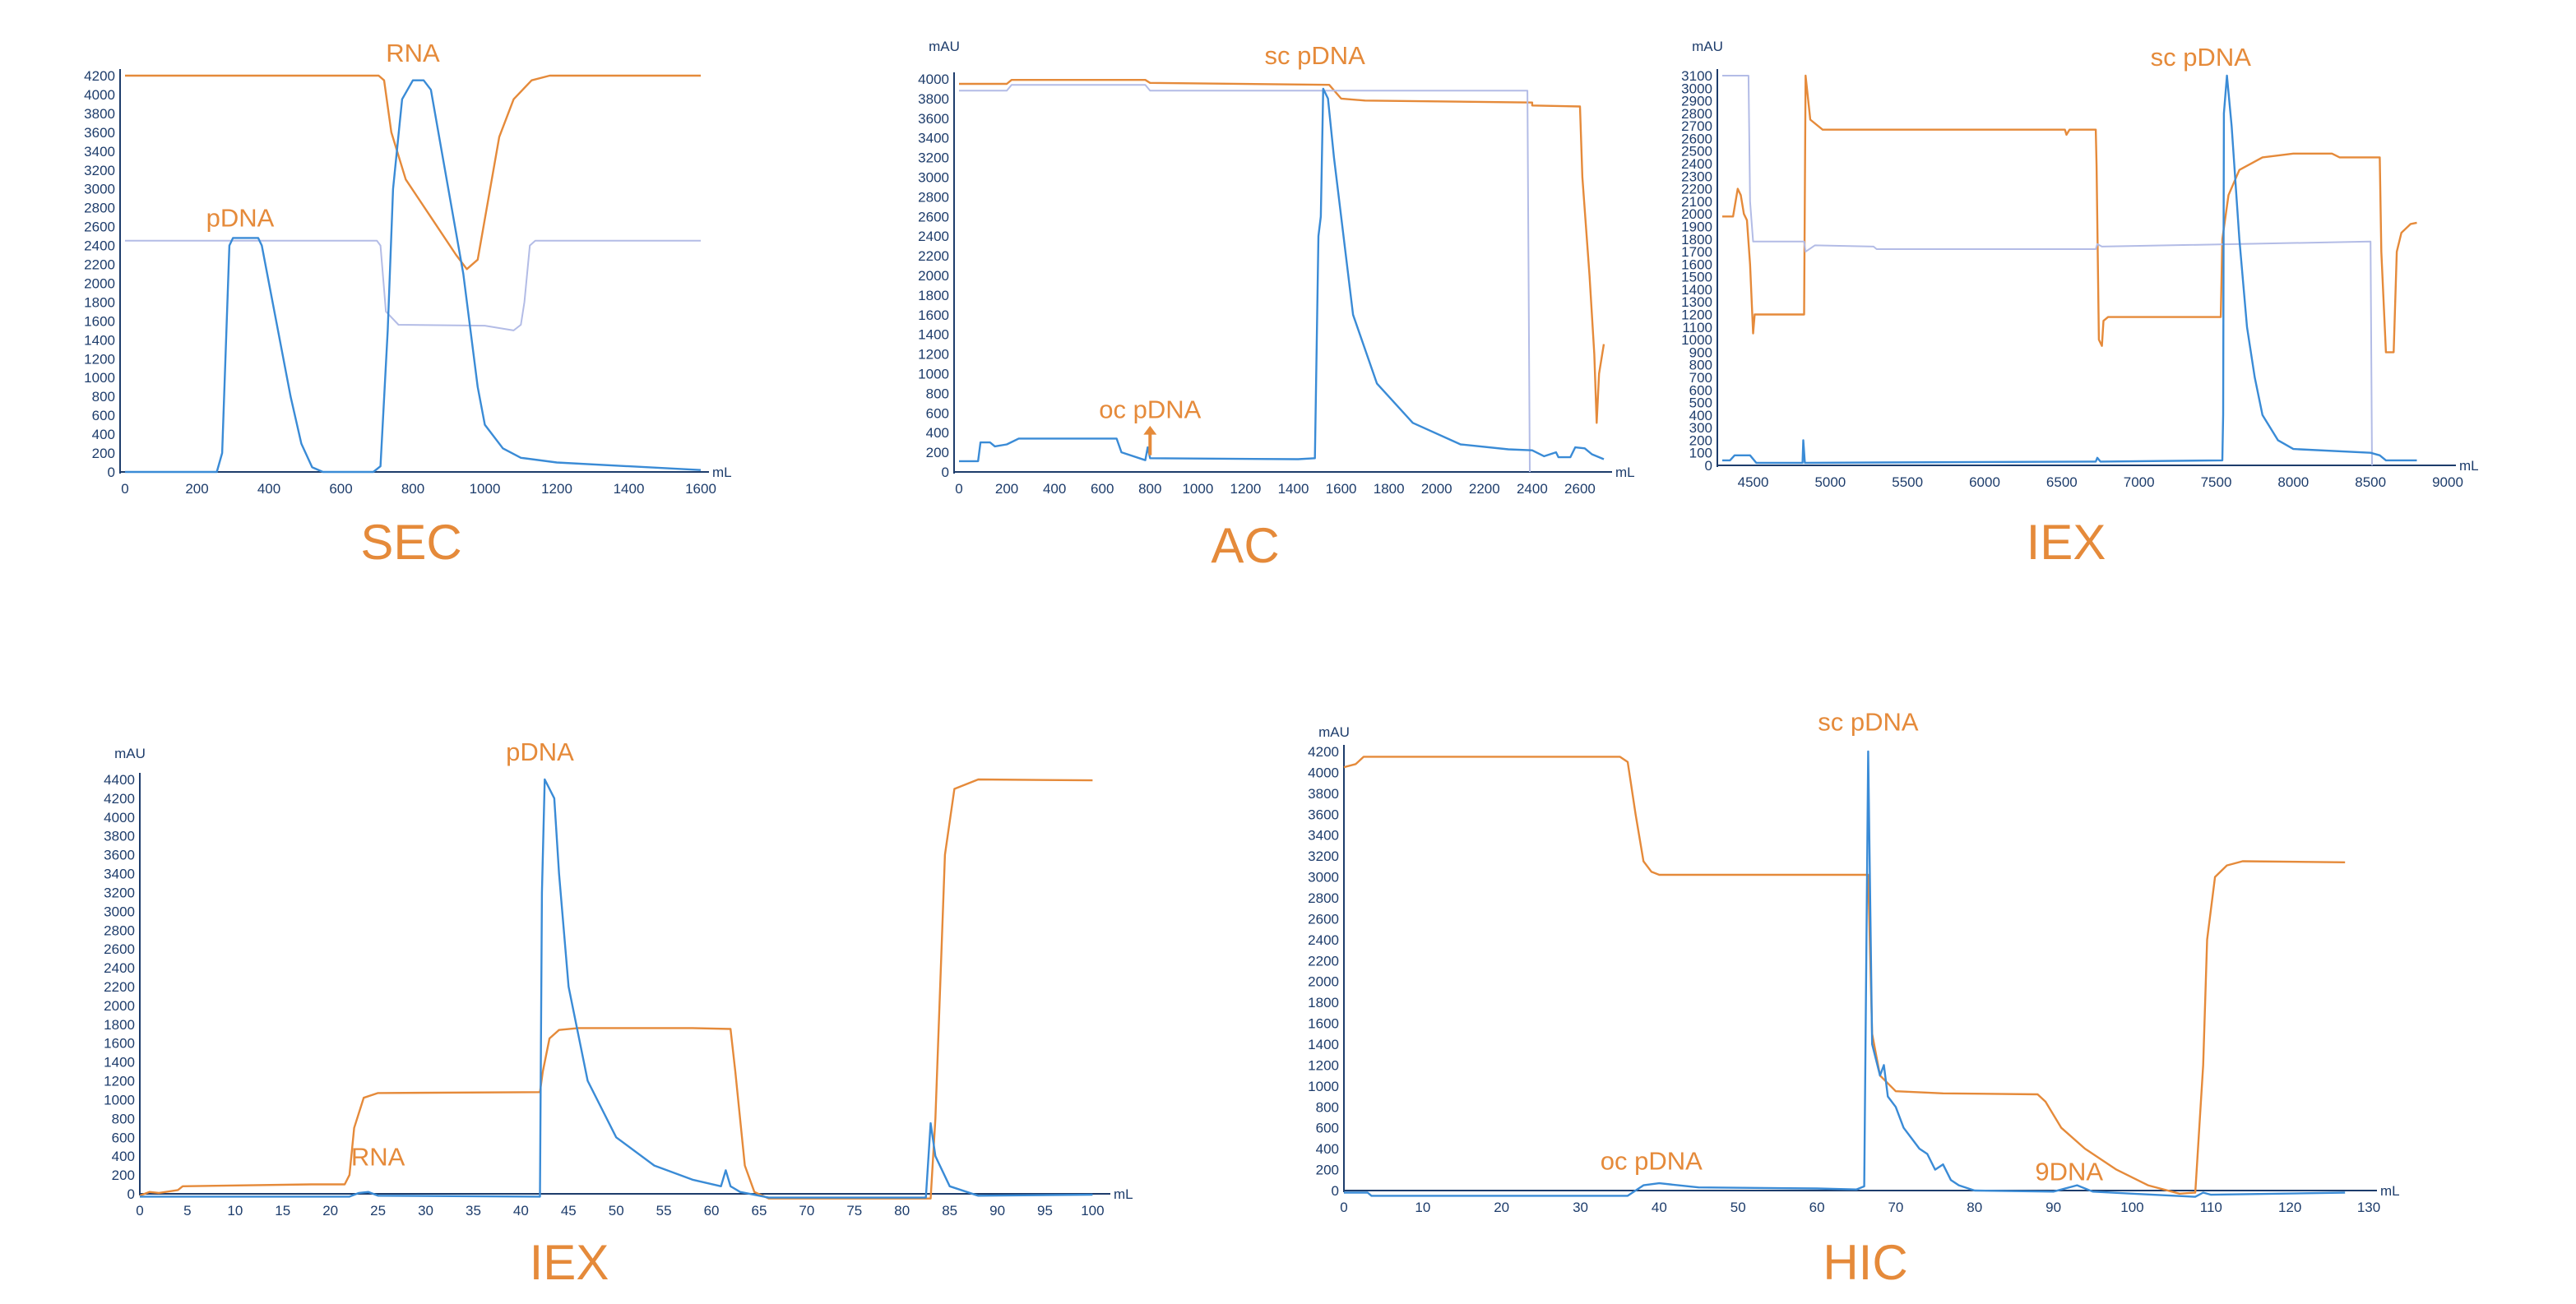 The width and height of the screenshot is (2576, 1304). I want to click on x-tick-label: 120, so click(2289, 1207).